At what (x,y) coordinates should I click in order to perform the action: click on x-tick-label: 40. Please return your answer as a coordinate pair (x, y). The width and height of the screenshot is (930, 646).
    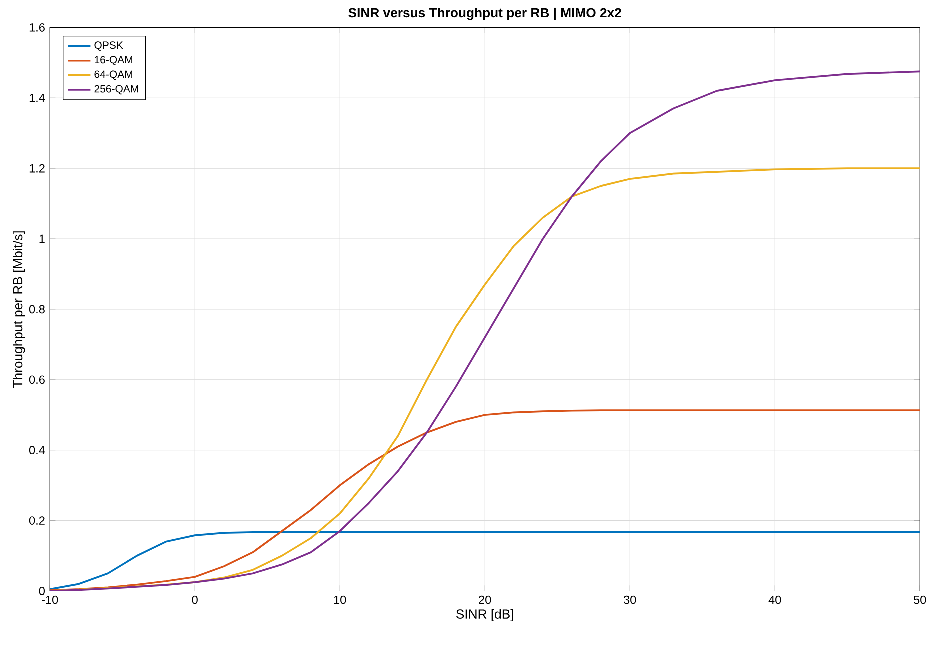
    Looking at the image, I should click on (775, 600).